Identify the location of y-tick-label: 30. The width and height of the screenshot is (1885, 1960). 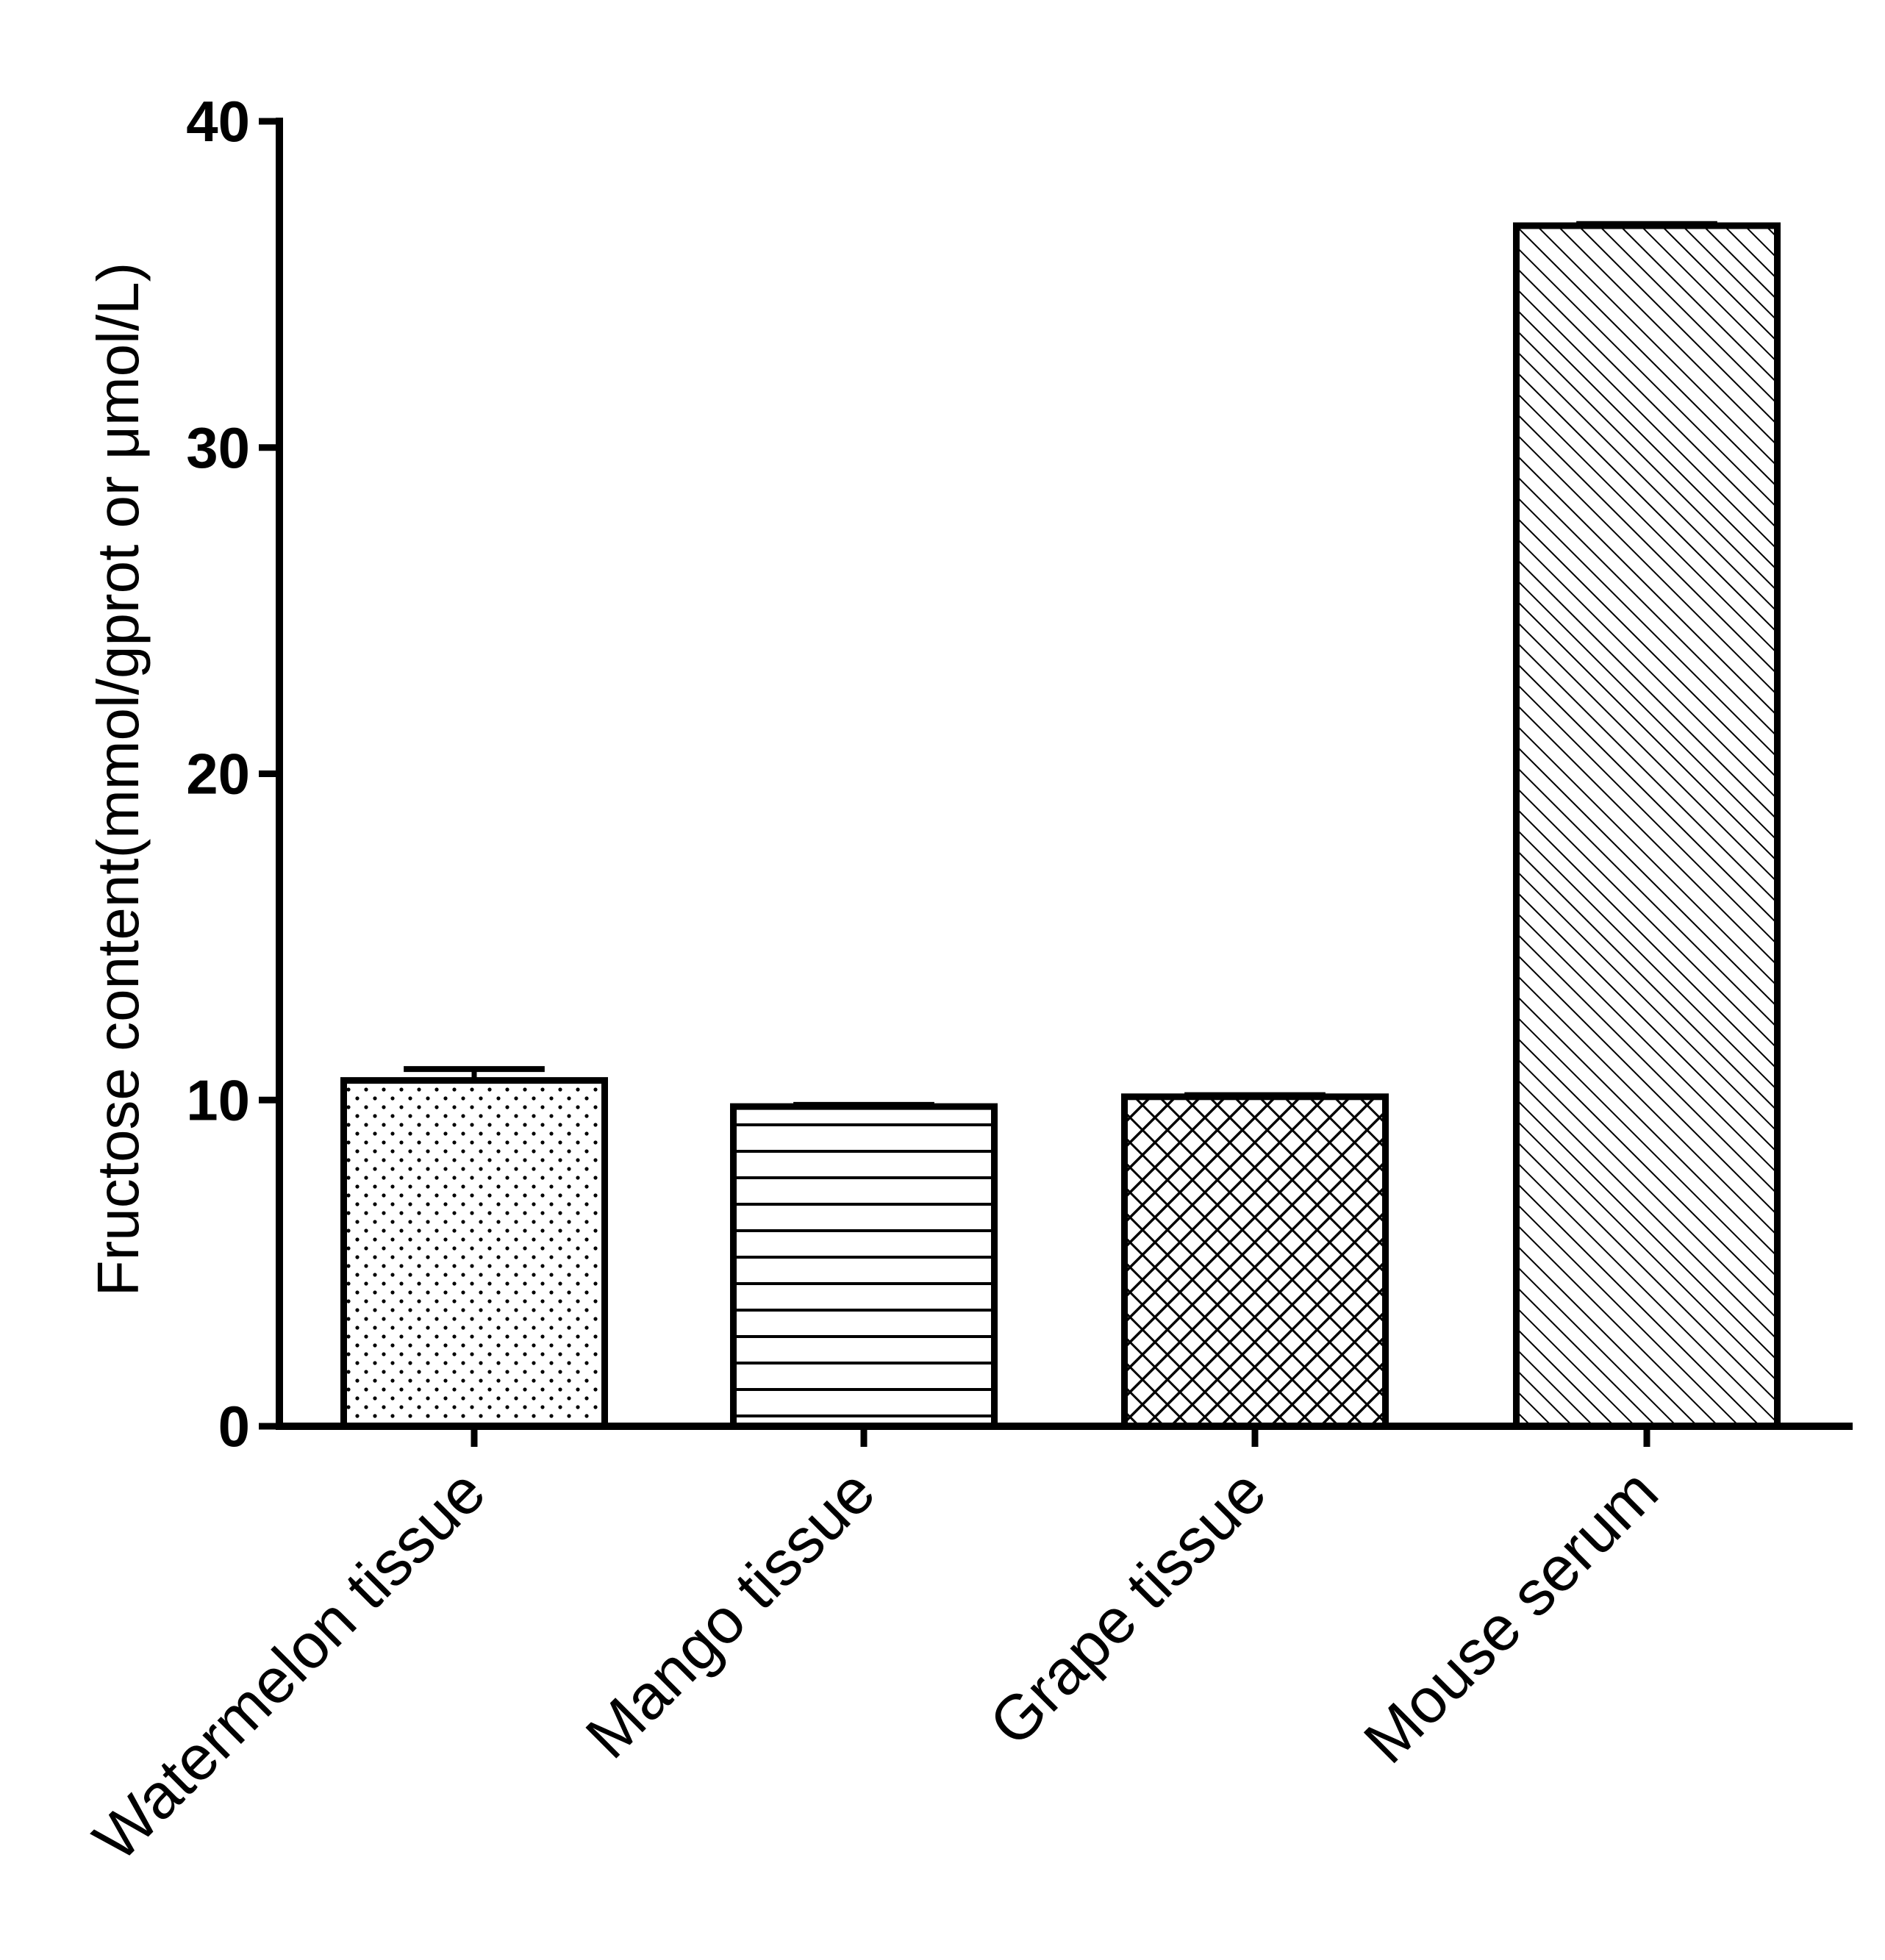
(218, 447).